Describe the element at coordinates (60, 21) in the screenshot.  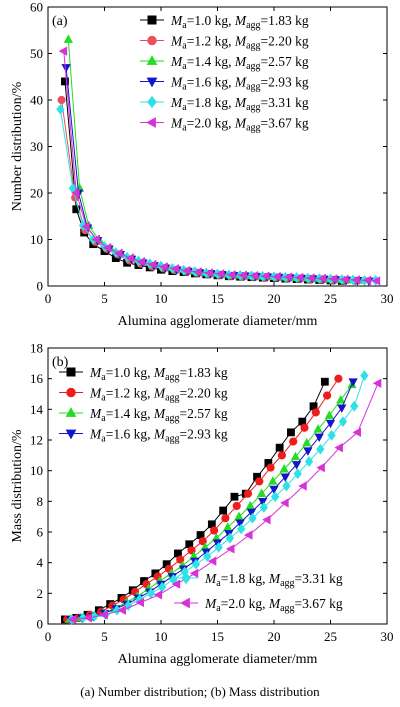
I see `panel-label: (a)` at that location.